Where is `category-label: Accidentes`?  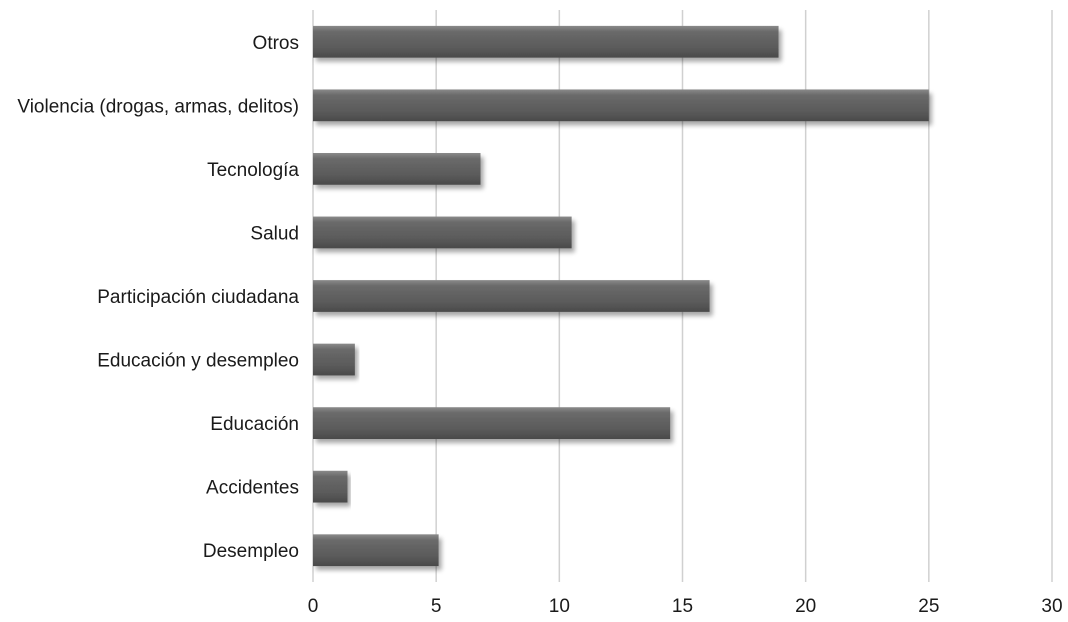 category-label: Accidentes is located at coordinates (252, 488).